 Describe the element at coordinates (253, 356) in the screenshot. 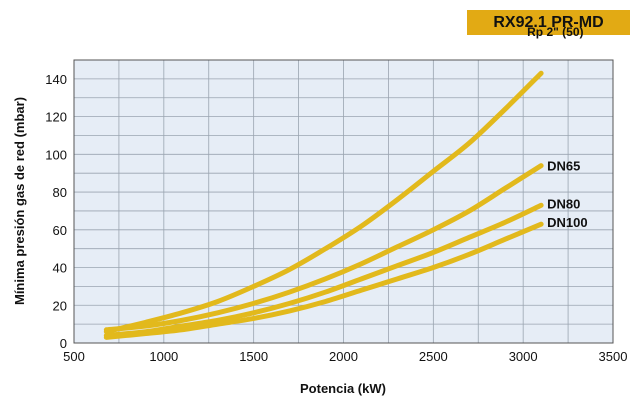

I see `x-tick-label: 1500` at that location.